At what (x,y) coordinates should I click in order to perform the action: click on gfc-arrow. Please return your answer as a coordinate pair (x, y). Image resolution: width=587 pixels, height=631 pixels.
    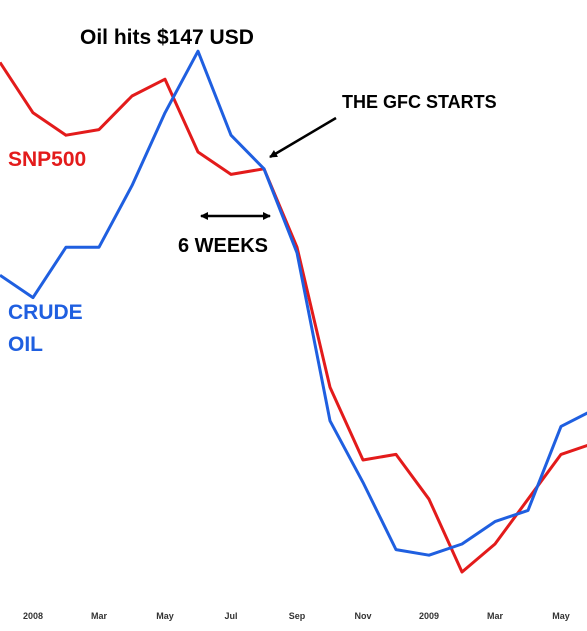
    Looking at the image, I should click on (303, 137).